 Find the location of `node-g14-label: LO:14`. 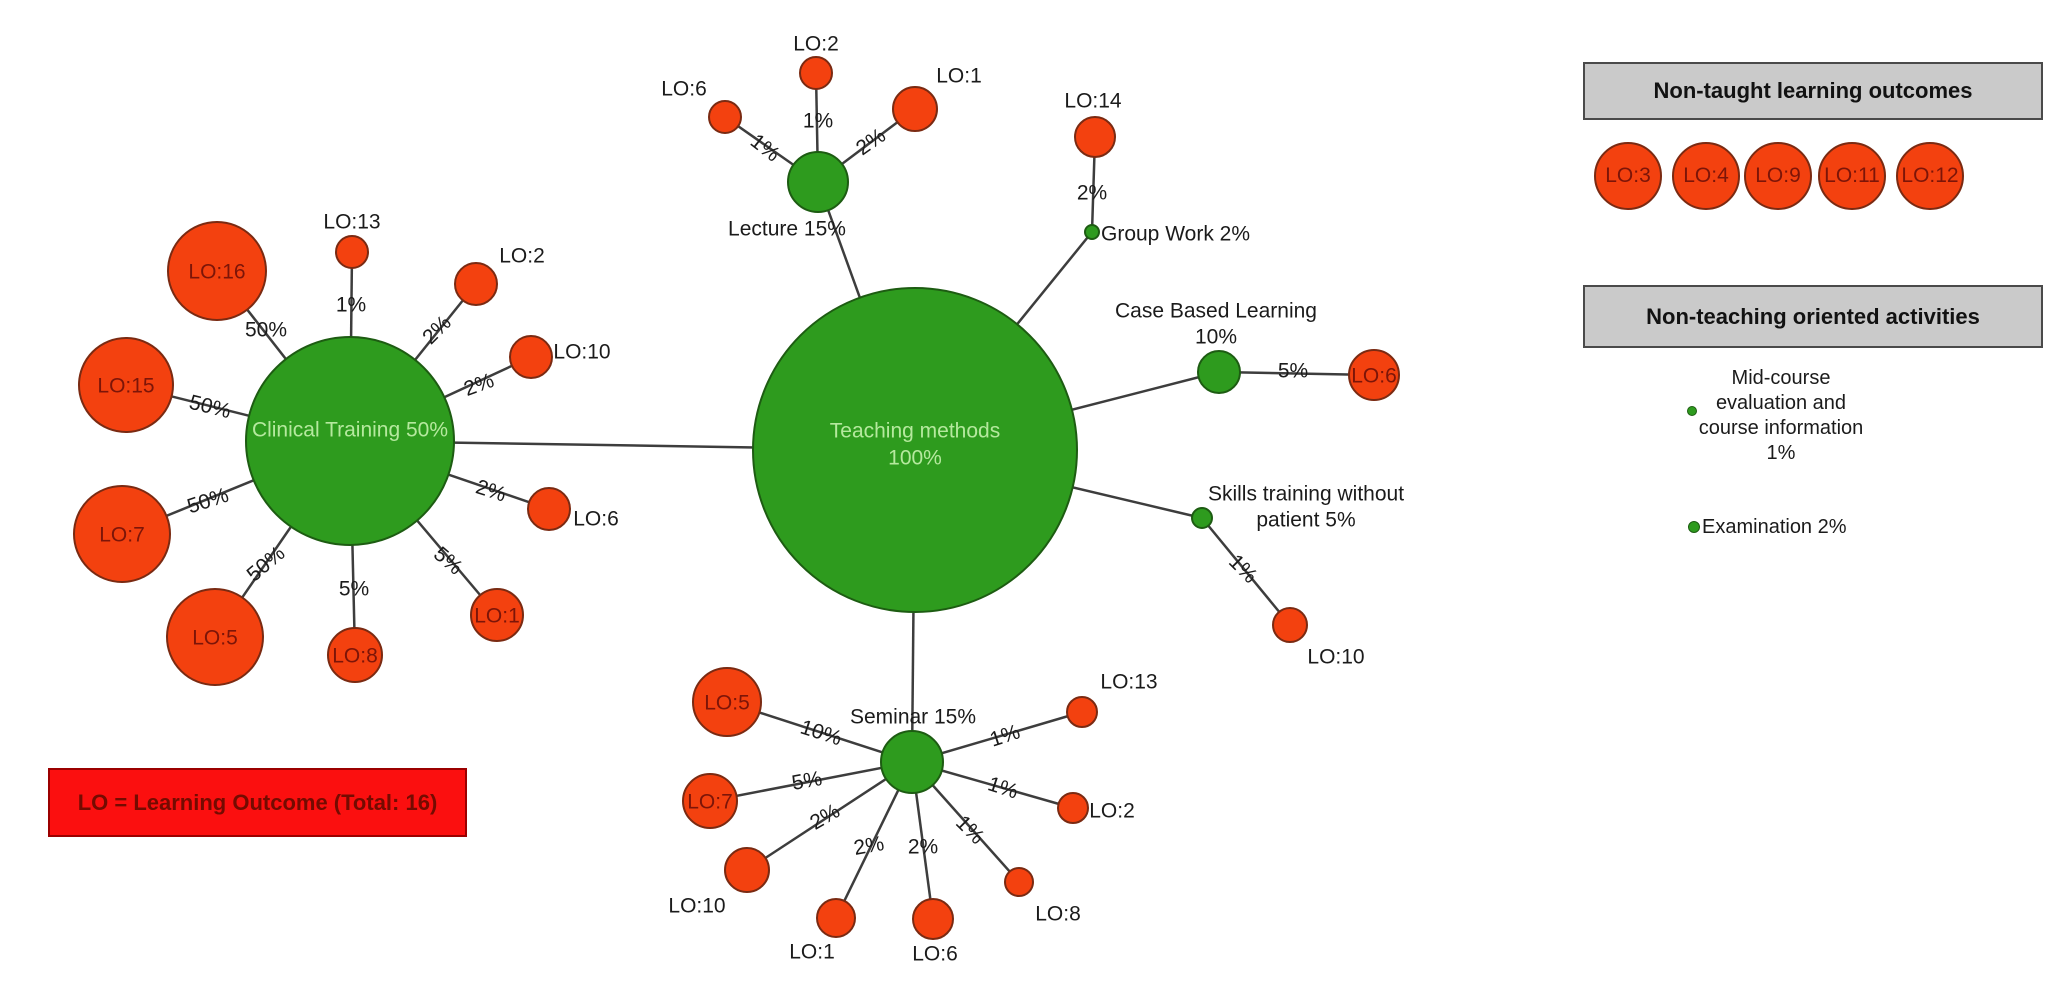

node-g14-label: LO:14 is located at coordinates (1093, 101).